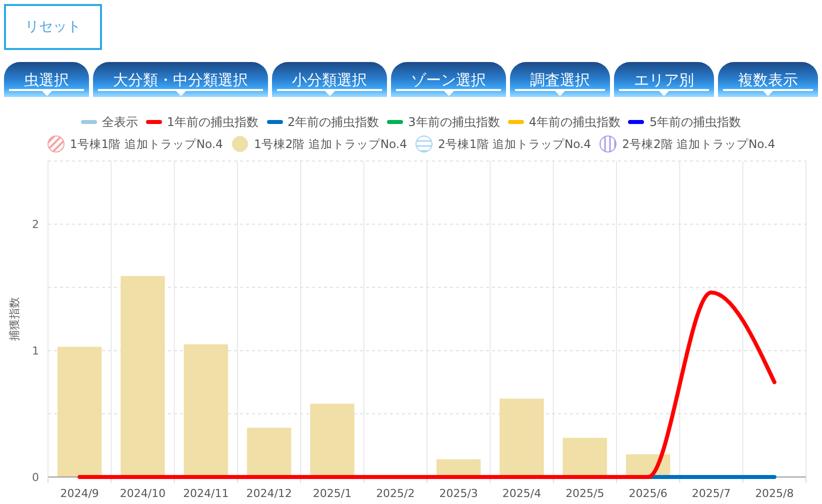  I want to click on x-tick-label: 2025/1, so click(332, 493).